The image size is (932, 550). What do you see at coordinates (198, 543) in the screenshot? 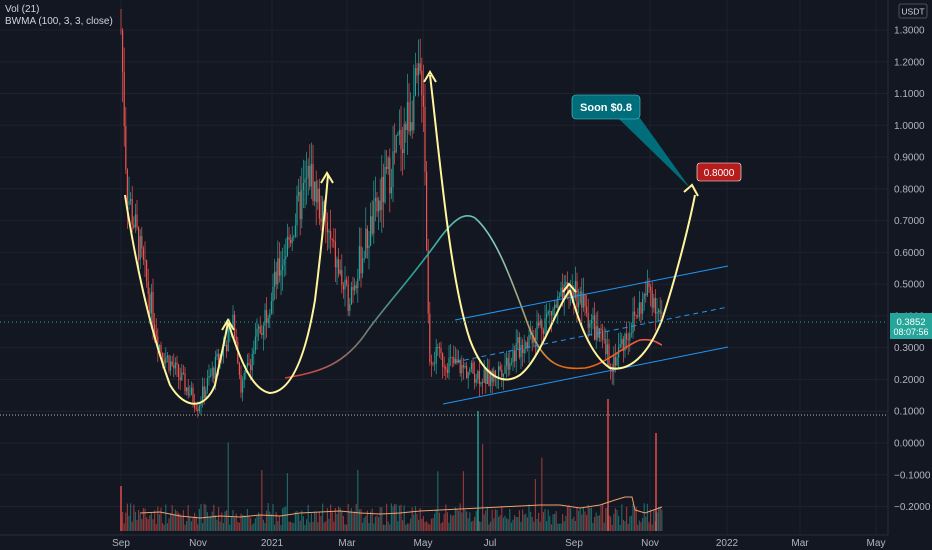
I see `time-tick-label: Nov` at bounding box center [198, 543].